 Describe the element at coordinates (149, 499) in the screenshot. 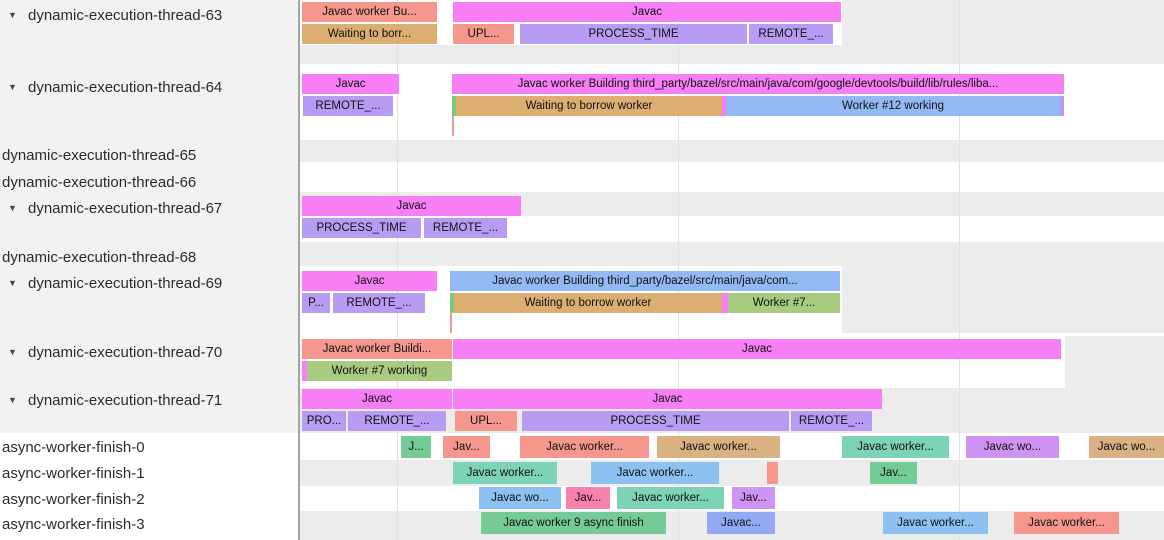

I see `track-label: async-worker-finish-2` at that location.